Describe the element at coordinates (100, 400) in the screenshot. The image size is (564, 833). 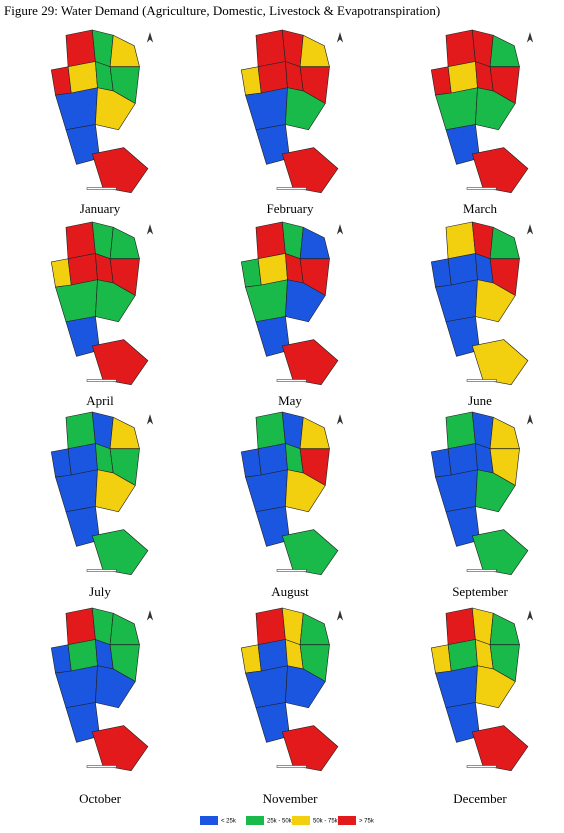
I see `map-label: April` at that location.